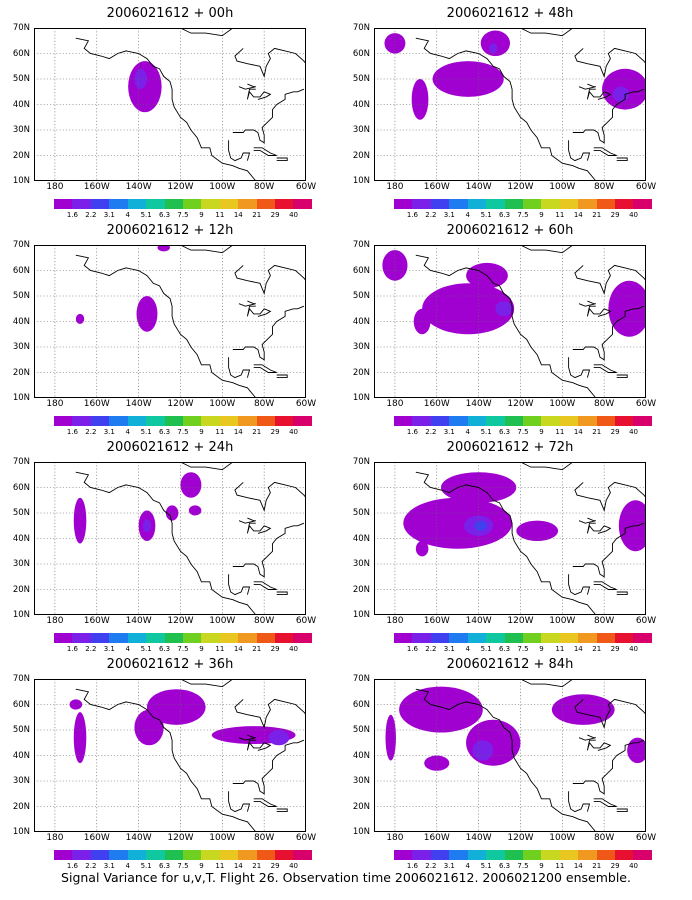 This screenshot has width=692, height=900. I want to click on panel-title: 2006021612 + 48h, so click(510, 13).